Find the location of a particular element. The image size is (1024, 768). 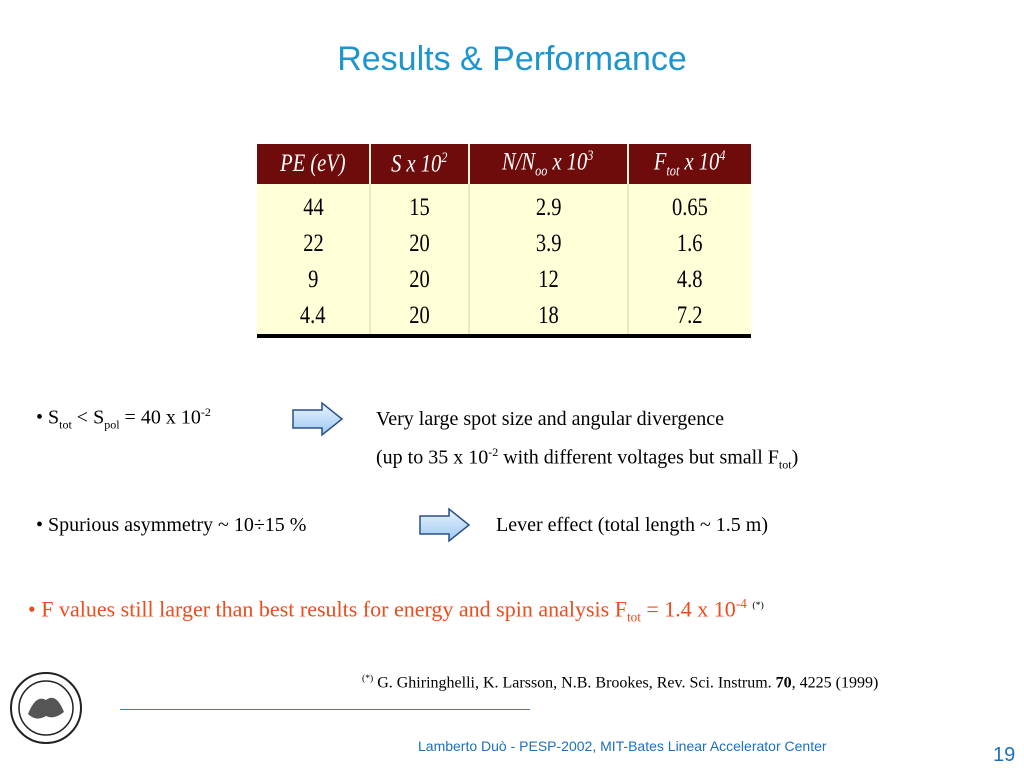

text: with different voltages but small F is located at coordinates (638, 457).